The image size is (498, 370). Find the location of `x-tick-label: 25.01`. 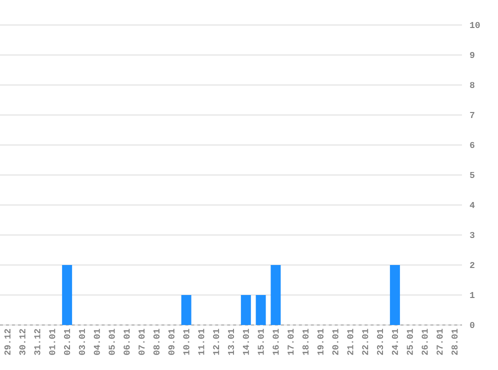

x-tick-label: 25.01 is located at coordinates (409, 341).